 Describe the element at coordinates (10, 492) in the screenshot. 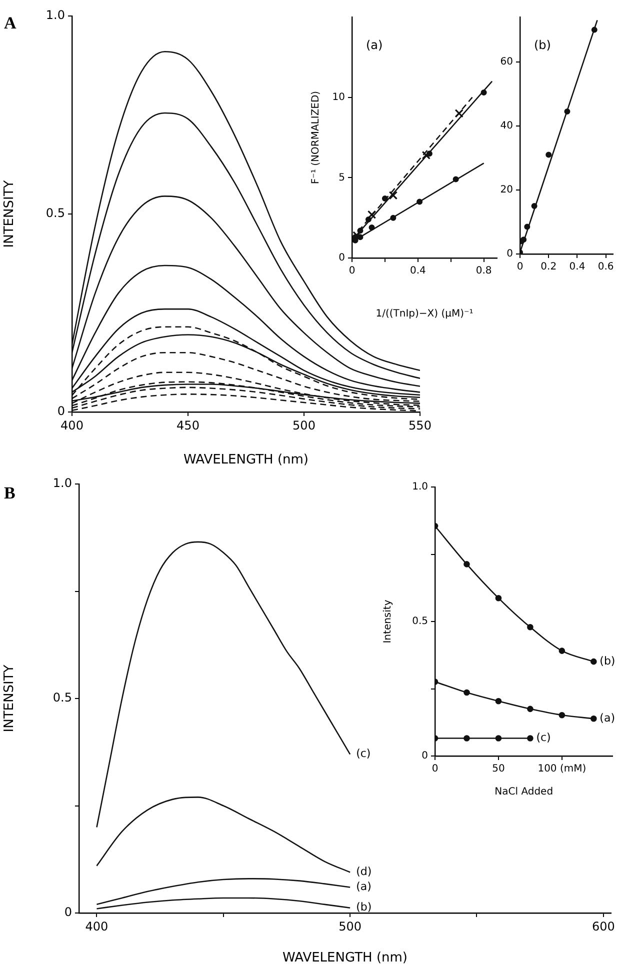

I see `chart-title: B` at that location.